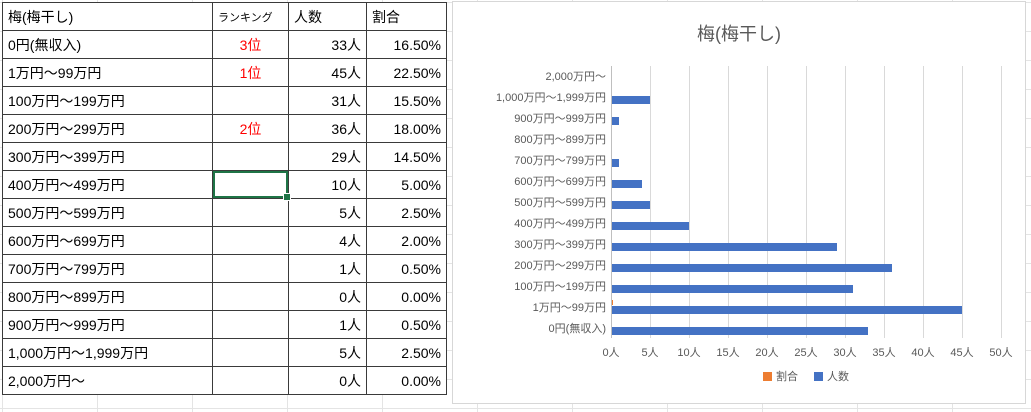 This screenshot has width=1031, height=412. What do you see at coordinates (689, 353) in the screenshot?
I see `x-tick-label: 10人` at bounding box center [689, 353].